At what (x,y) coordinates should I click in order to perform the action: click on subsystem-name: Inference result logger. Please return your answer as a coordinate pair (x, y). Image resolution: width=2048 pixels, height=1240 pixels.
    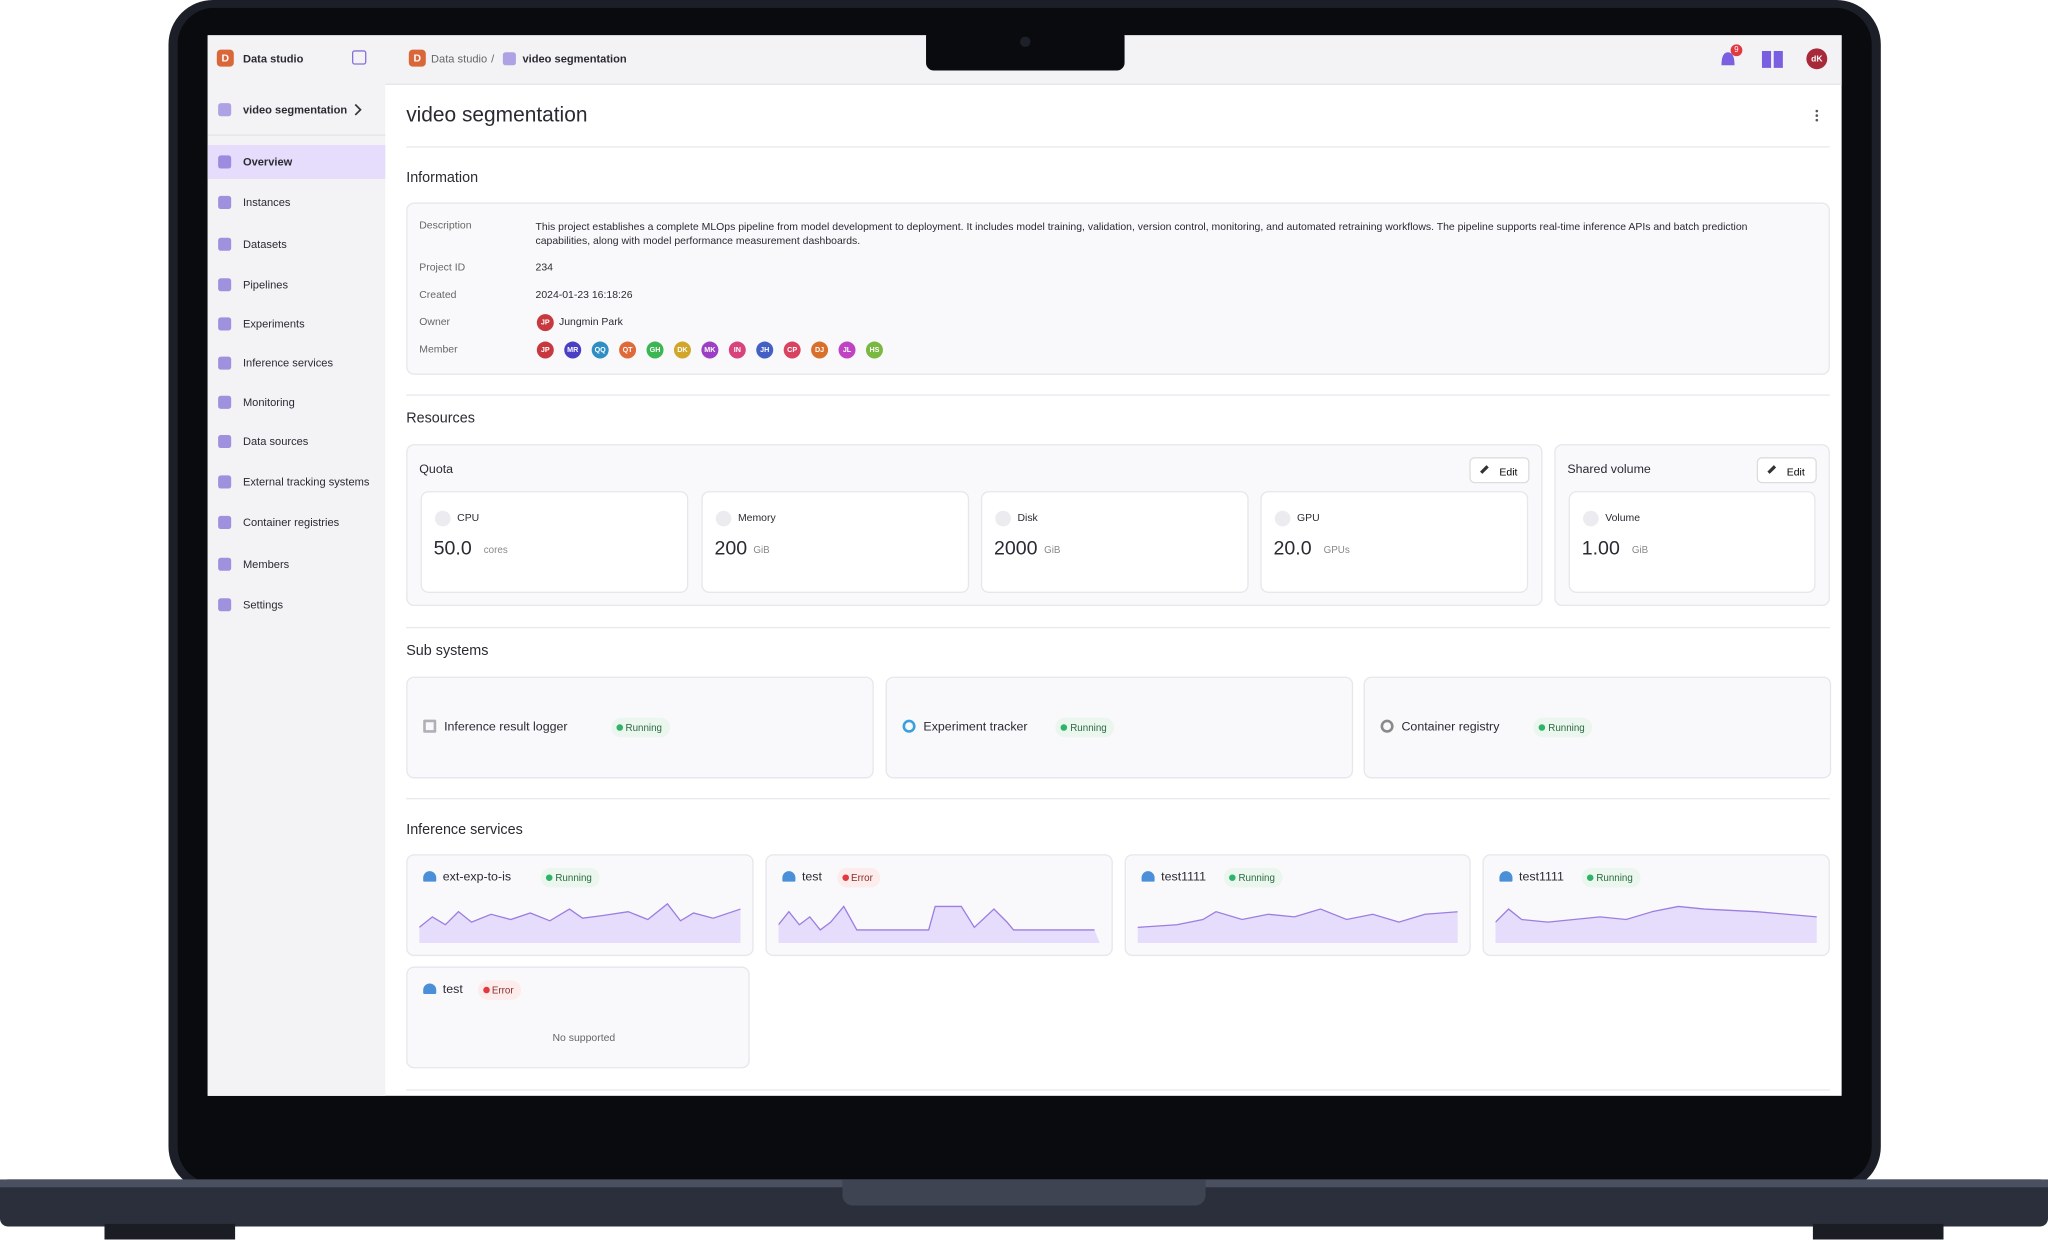
    Looking at the image, I should click on (506, 727).